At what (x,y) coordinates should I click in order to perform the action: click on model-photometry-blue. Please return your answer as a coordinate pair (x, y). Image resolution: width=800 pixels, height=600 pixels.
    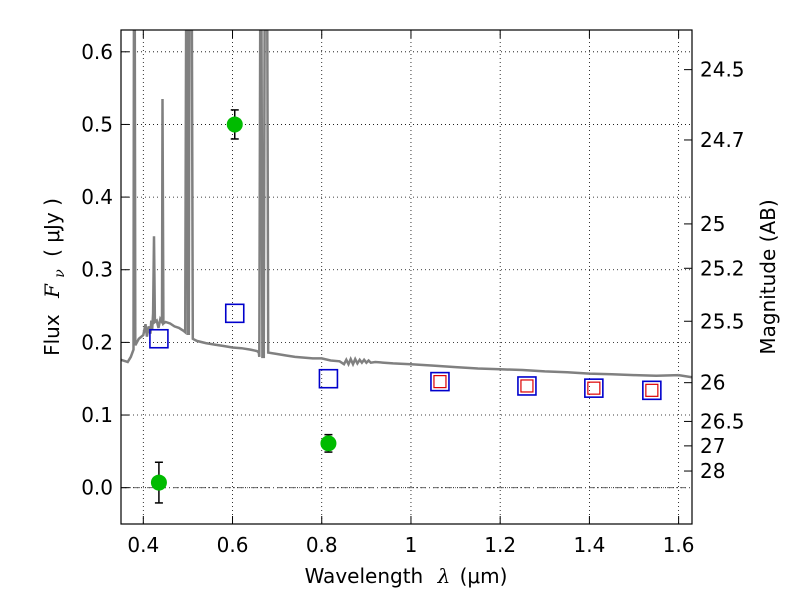
    Looking at the image, I should click on (405, 352).